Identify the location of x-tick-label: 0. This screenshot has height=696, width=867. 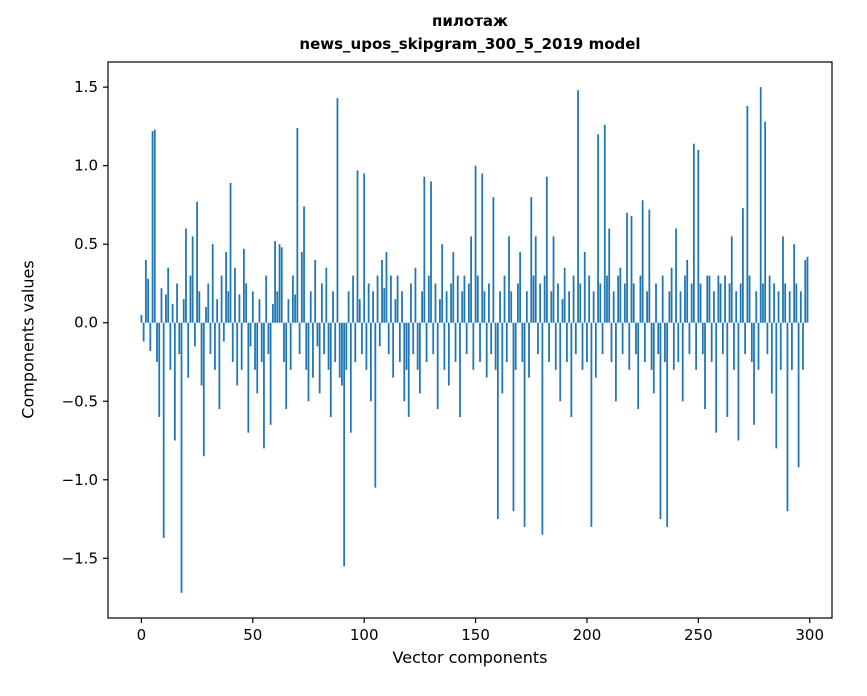
(142, 635).